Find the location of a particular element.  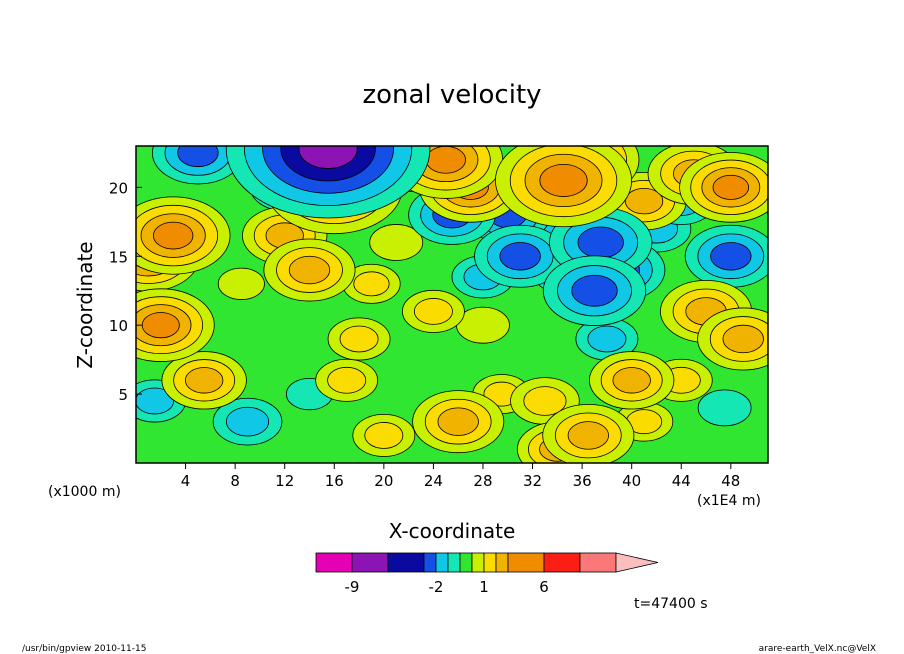

x-tick-label: 36 is located at coordinates (582, 481).